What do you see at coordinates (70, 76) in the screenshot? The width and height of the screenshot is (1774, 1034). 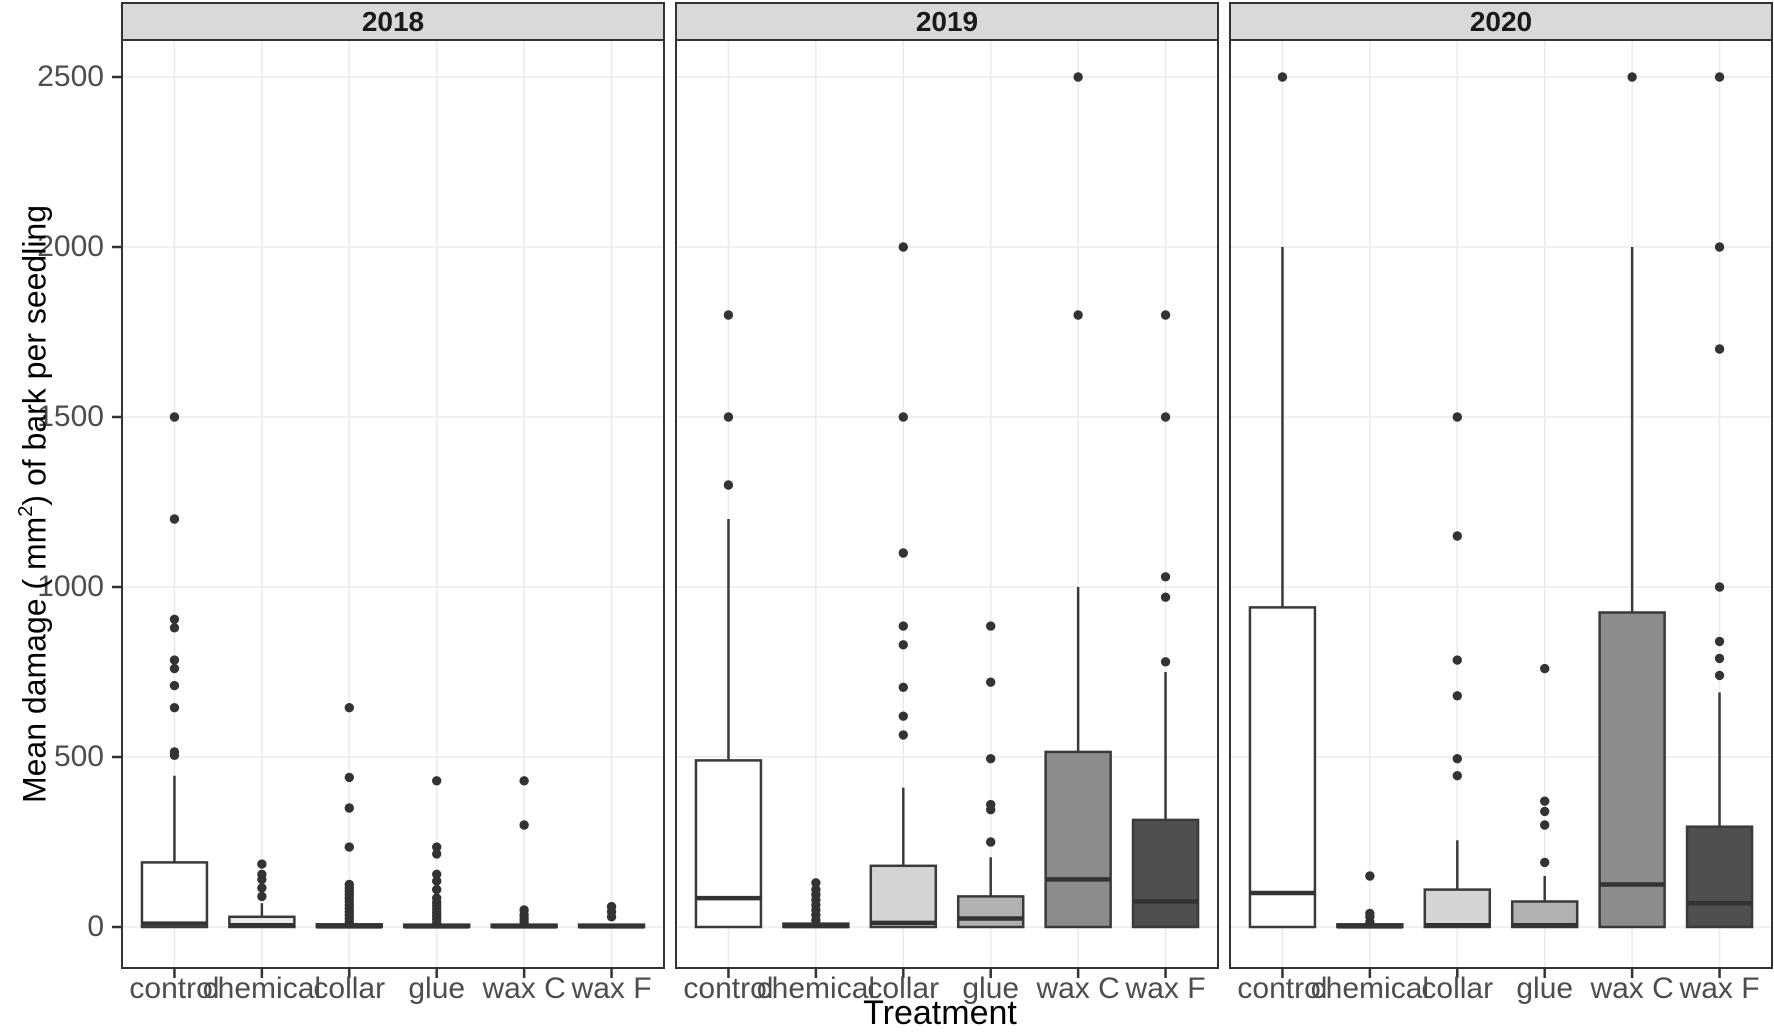 I see `y-tick-label: 2500` at bounding box center [70, 76].